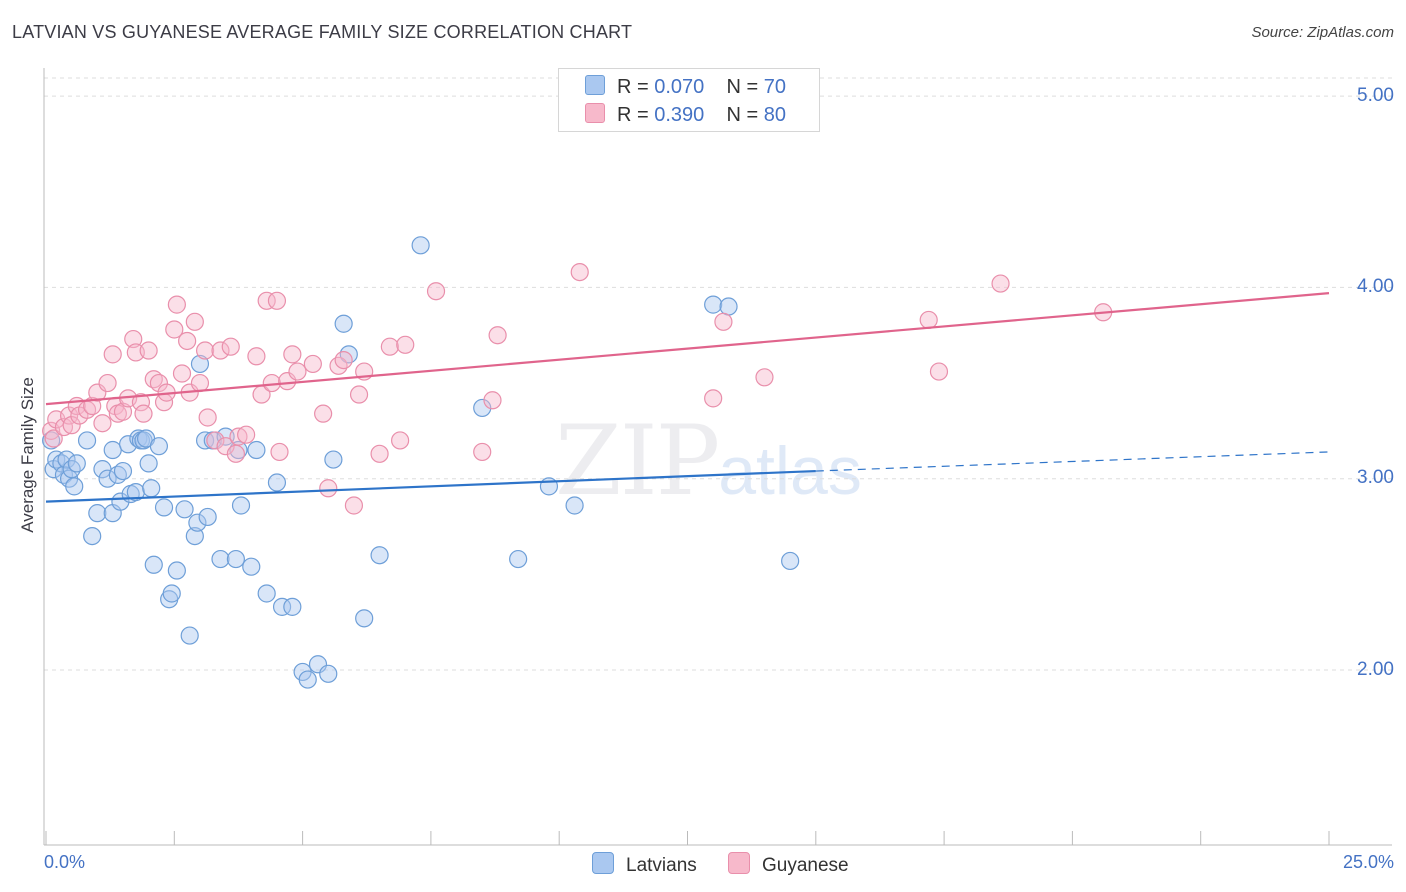 The image size is (1406, 892). I want to click on y-tick-label: 3.00, so click(1375, 477).